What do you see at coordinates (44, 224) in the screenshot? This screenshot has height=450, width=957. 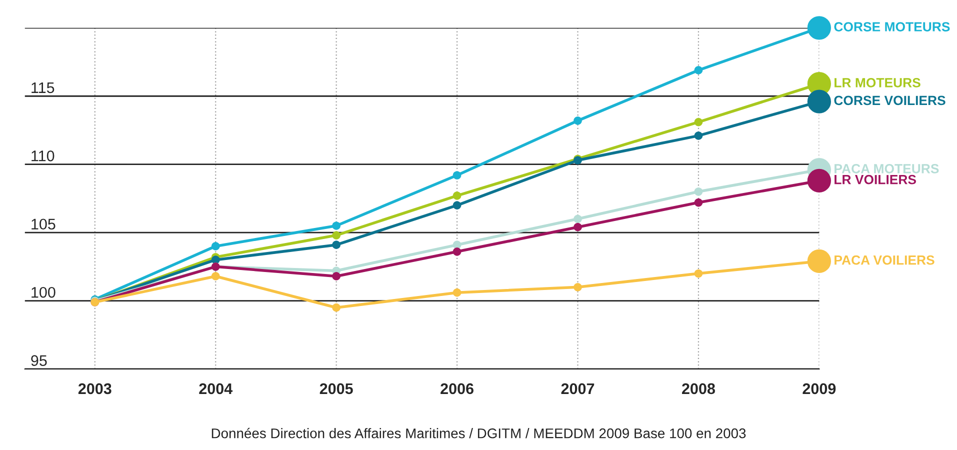 I see `y-tick-label: 105` at bounding box center [44, 224].